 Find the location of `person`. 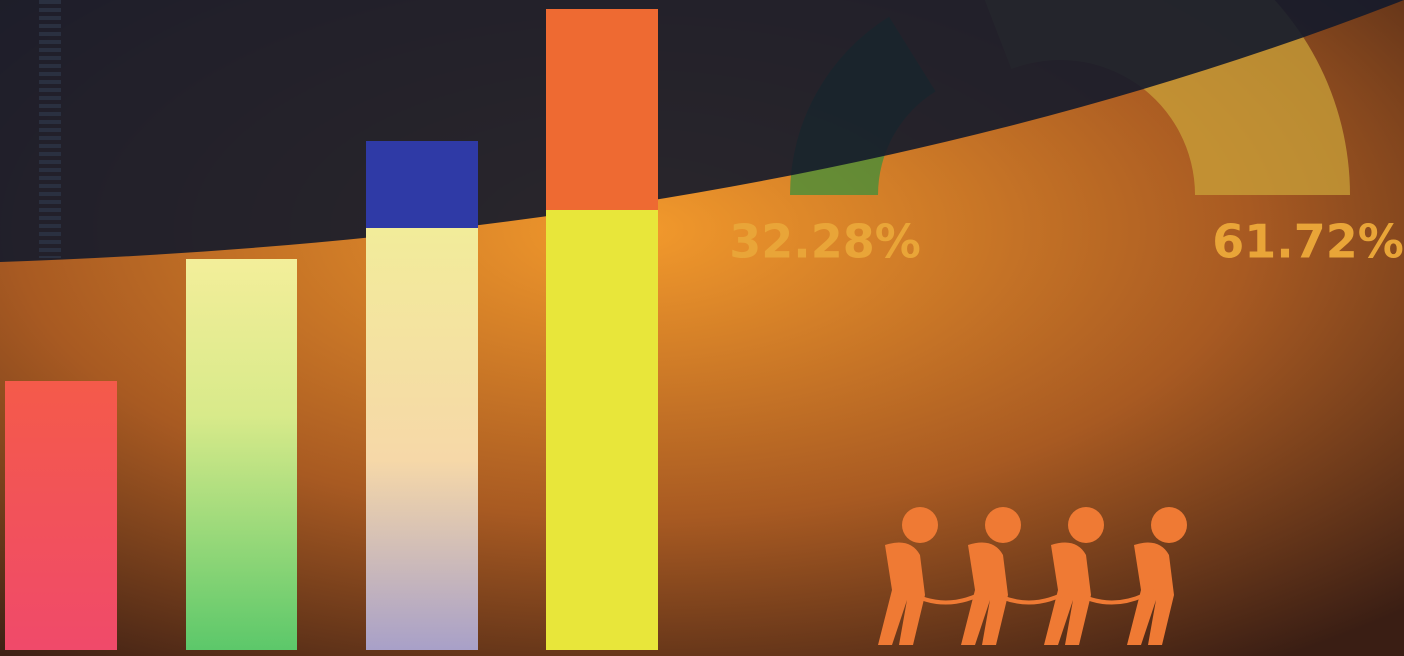

person is located at coordinates (908, 576).